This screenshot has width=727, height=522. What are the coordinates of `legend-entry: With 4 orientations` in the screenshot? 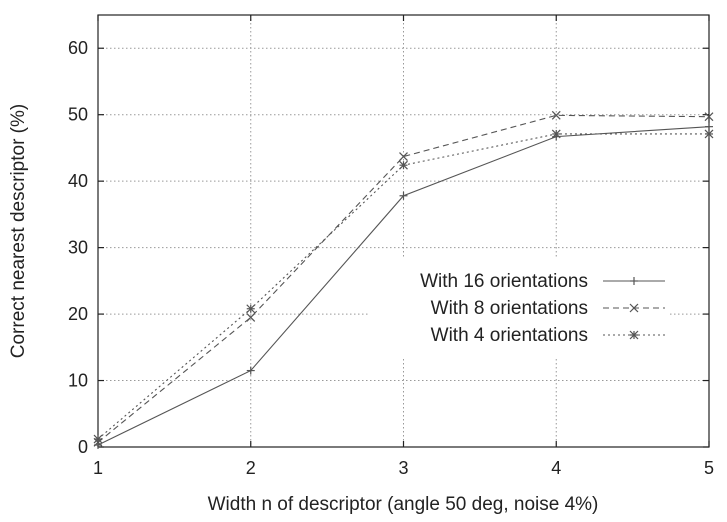 It's located at (548, 335).